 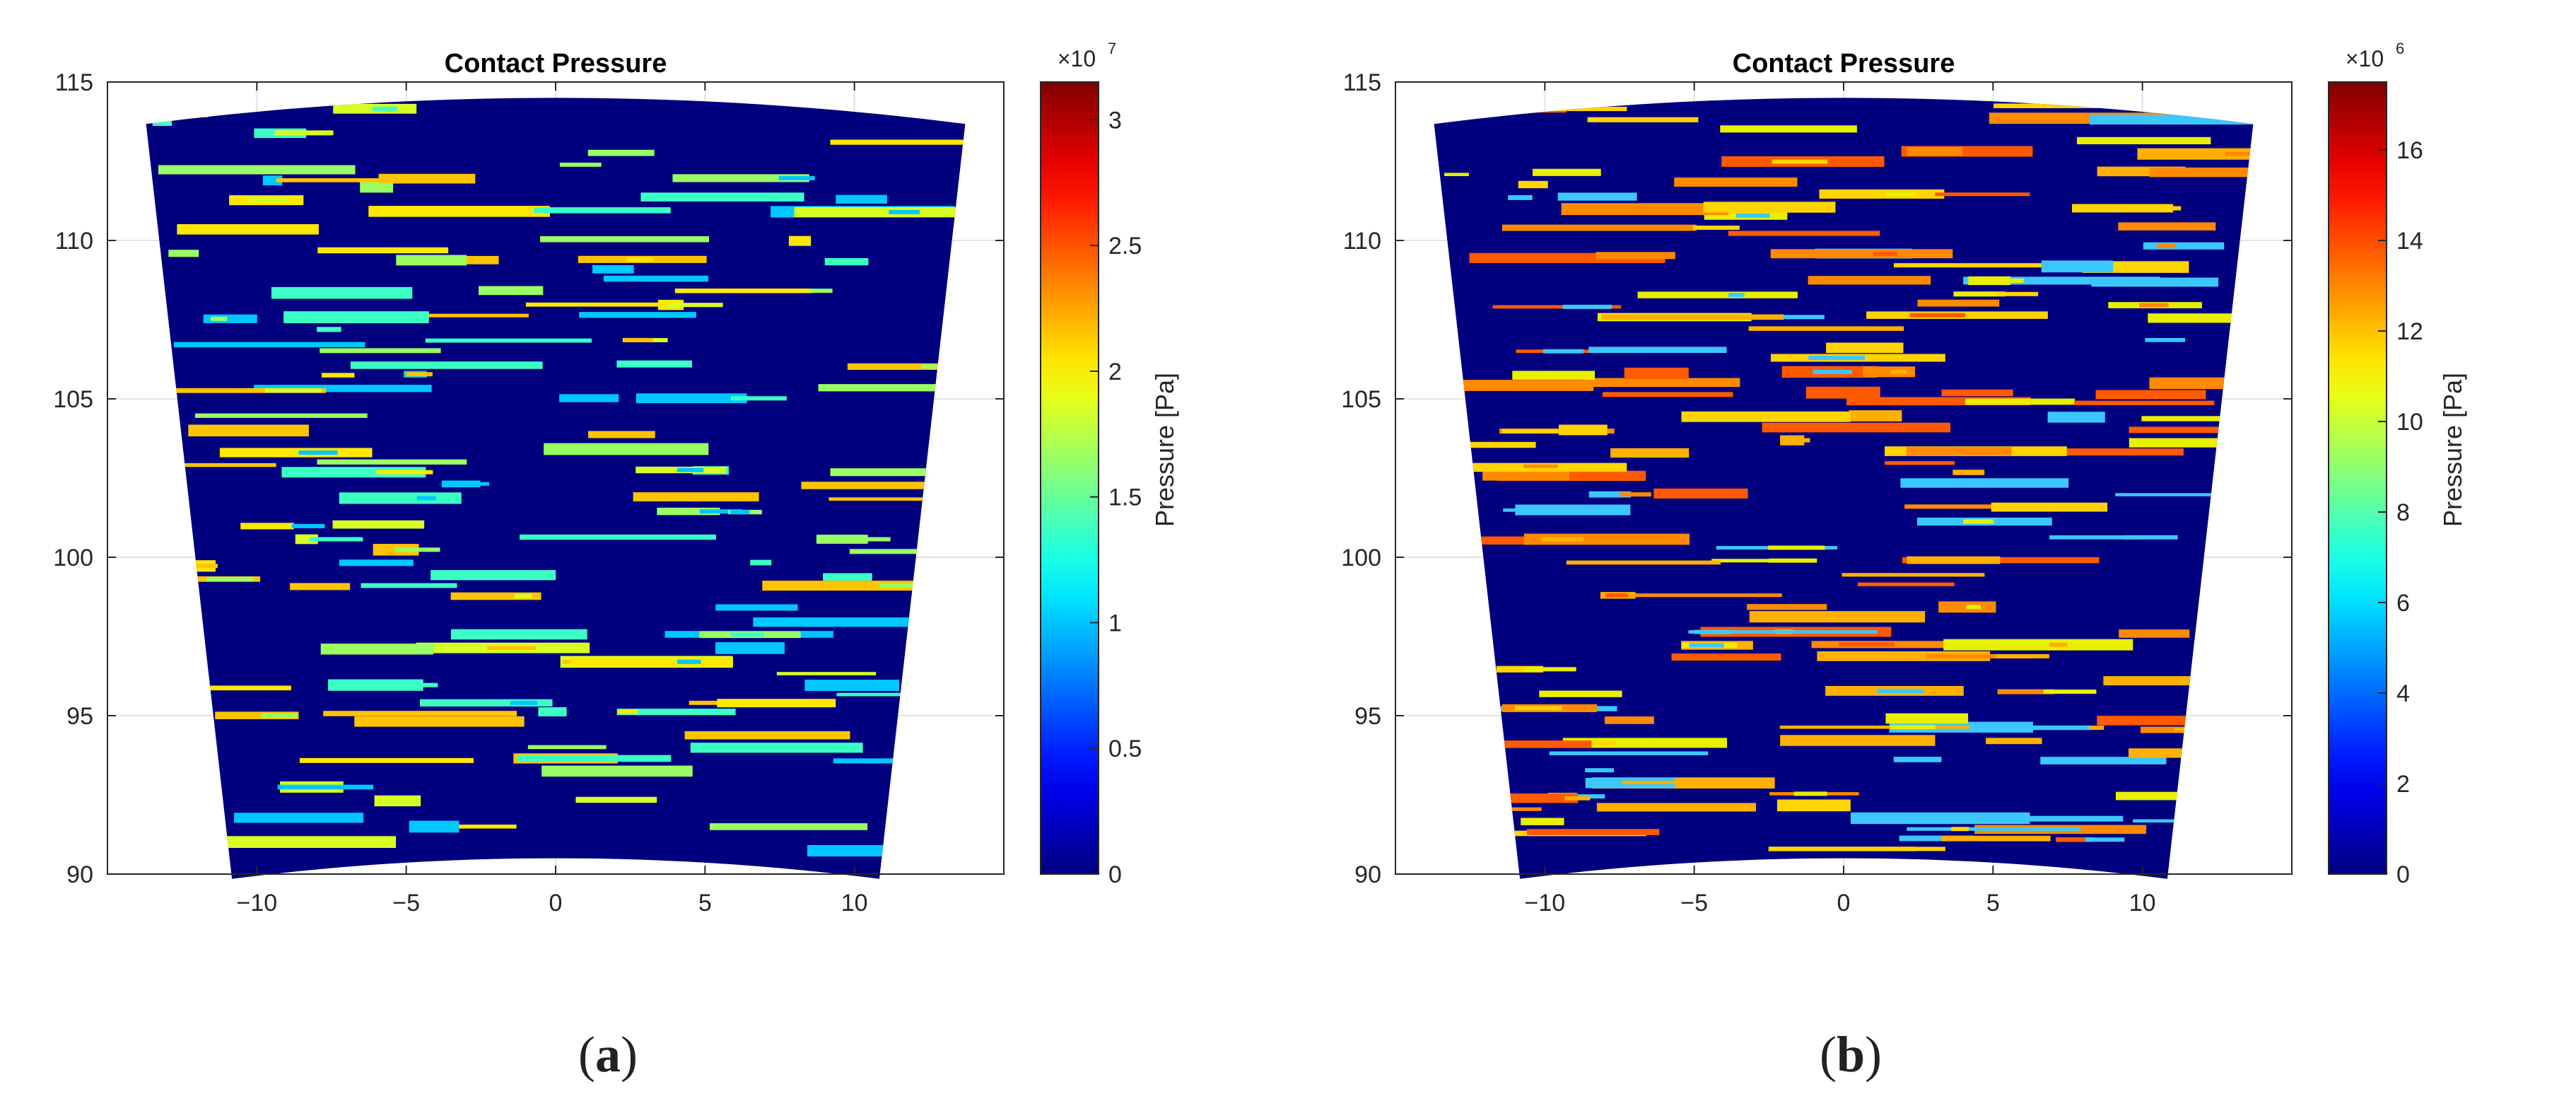 What do you see at coordinates (73, 399) in the screenshot?
I see `y-tick-label: 105` at bounding box center [73, 399].